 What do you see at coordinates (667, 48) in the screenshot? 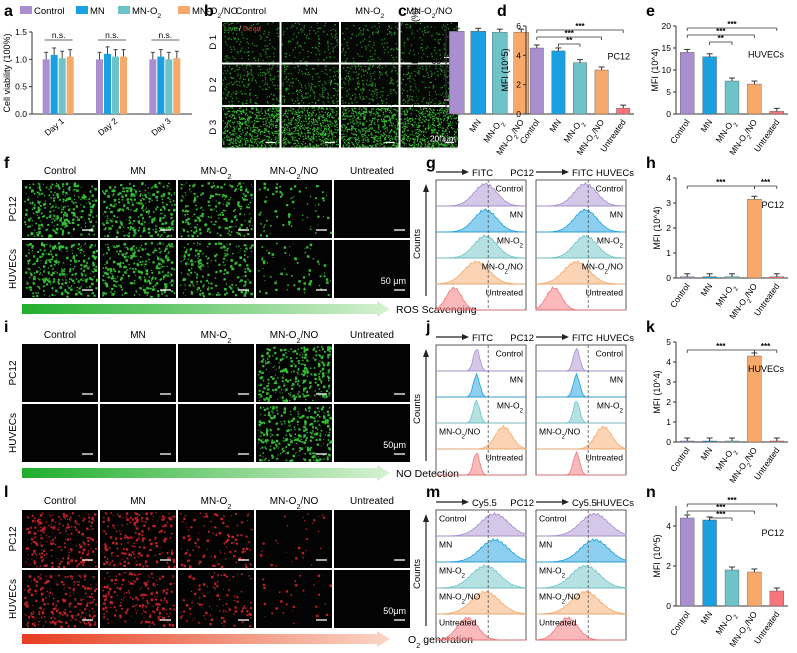
I see `y-tick-label: 15` at bounding box center [667, 48].